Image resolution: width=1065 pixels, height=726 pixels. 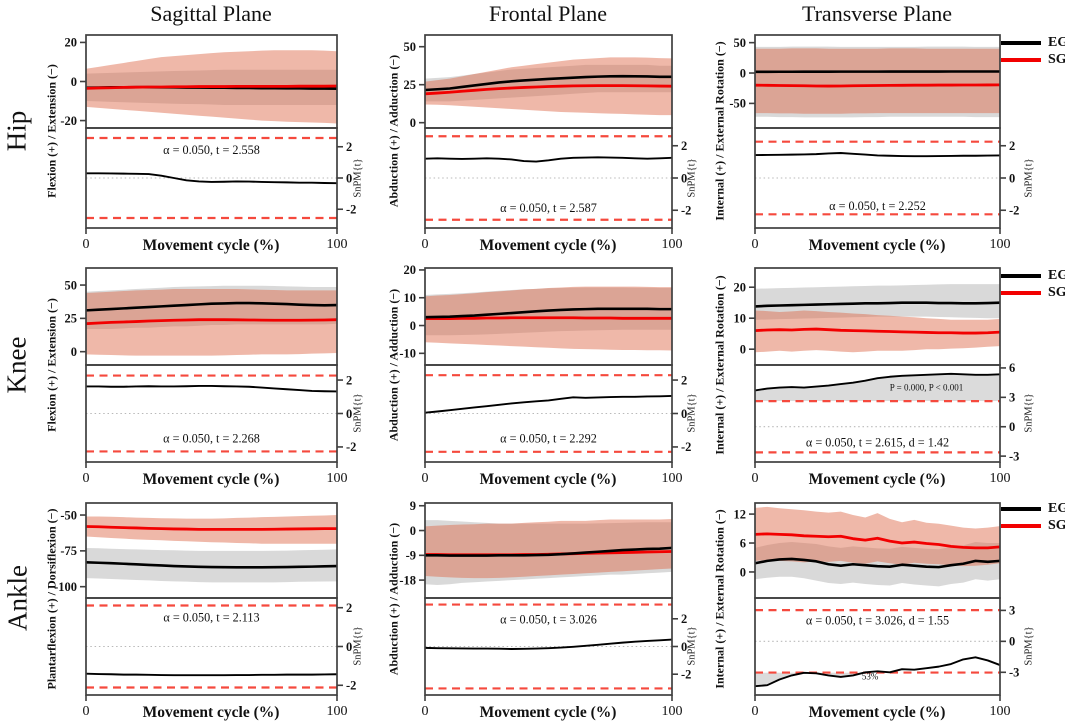 I want to click on ankle-transverse-kinematic-panel, so click(x=877, y=546).